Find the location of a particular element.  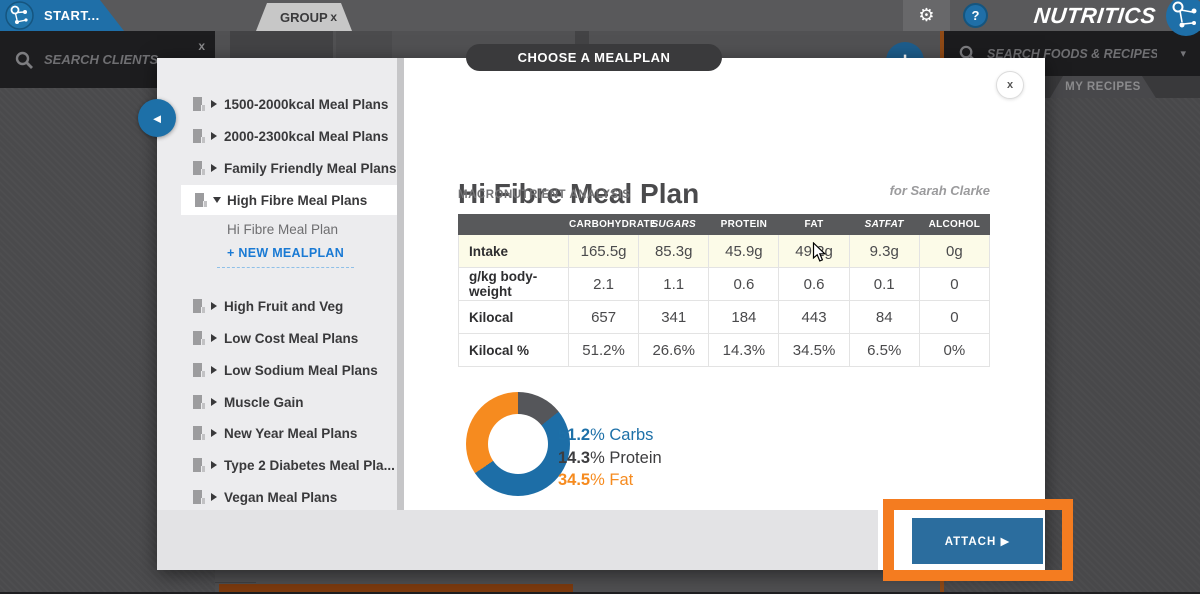

window-bottom-edge is located at coordinates (600, 593).